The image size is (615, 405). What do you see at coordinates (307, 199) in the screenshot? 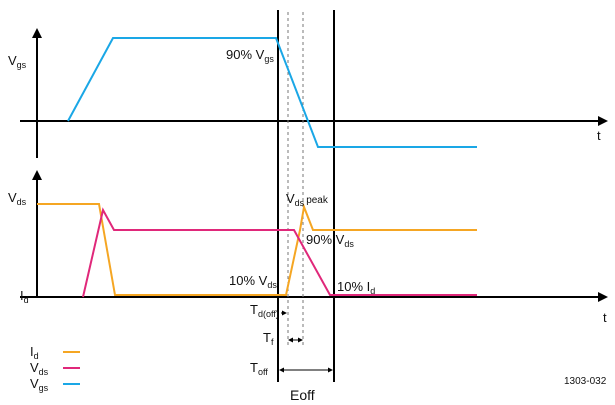
I see `vds-peak-label: Vds peak` at bounding box center [307, 199].